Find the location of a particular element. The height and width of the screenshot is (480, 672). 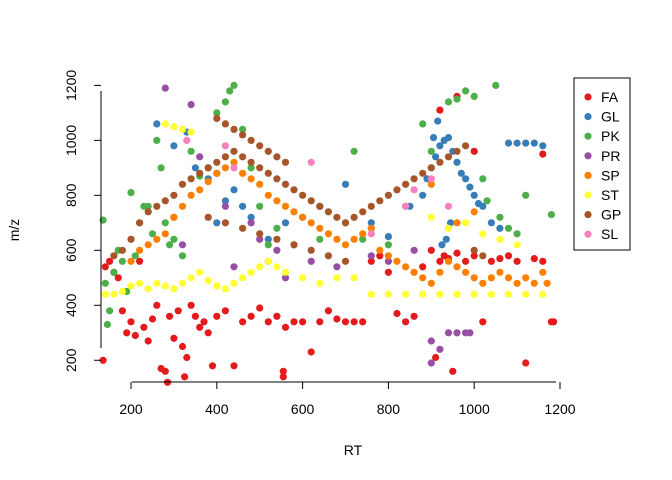

x-tick-label: 400 is located at coordinates (217, 409).